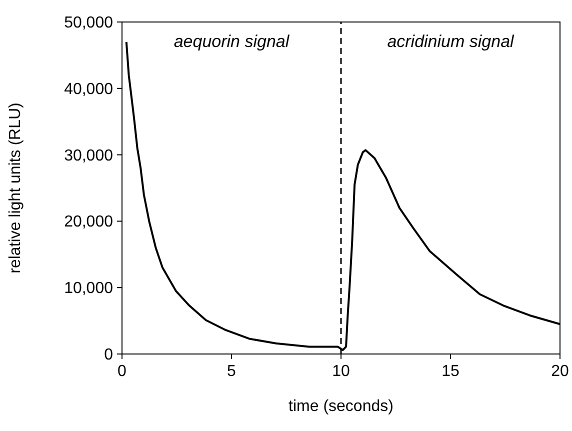 The width and height of the screenshot is (572, 431). I want to click on annotation: aequorin signal, so click(232, 41).